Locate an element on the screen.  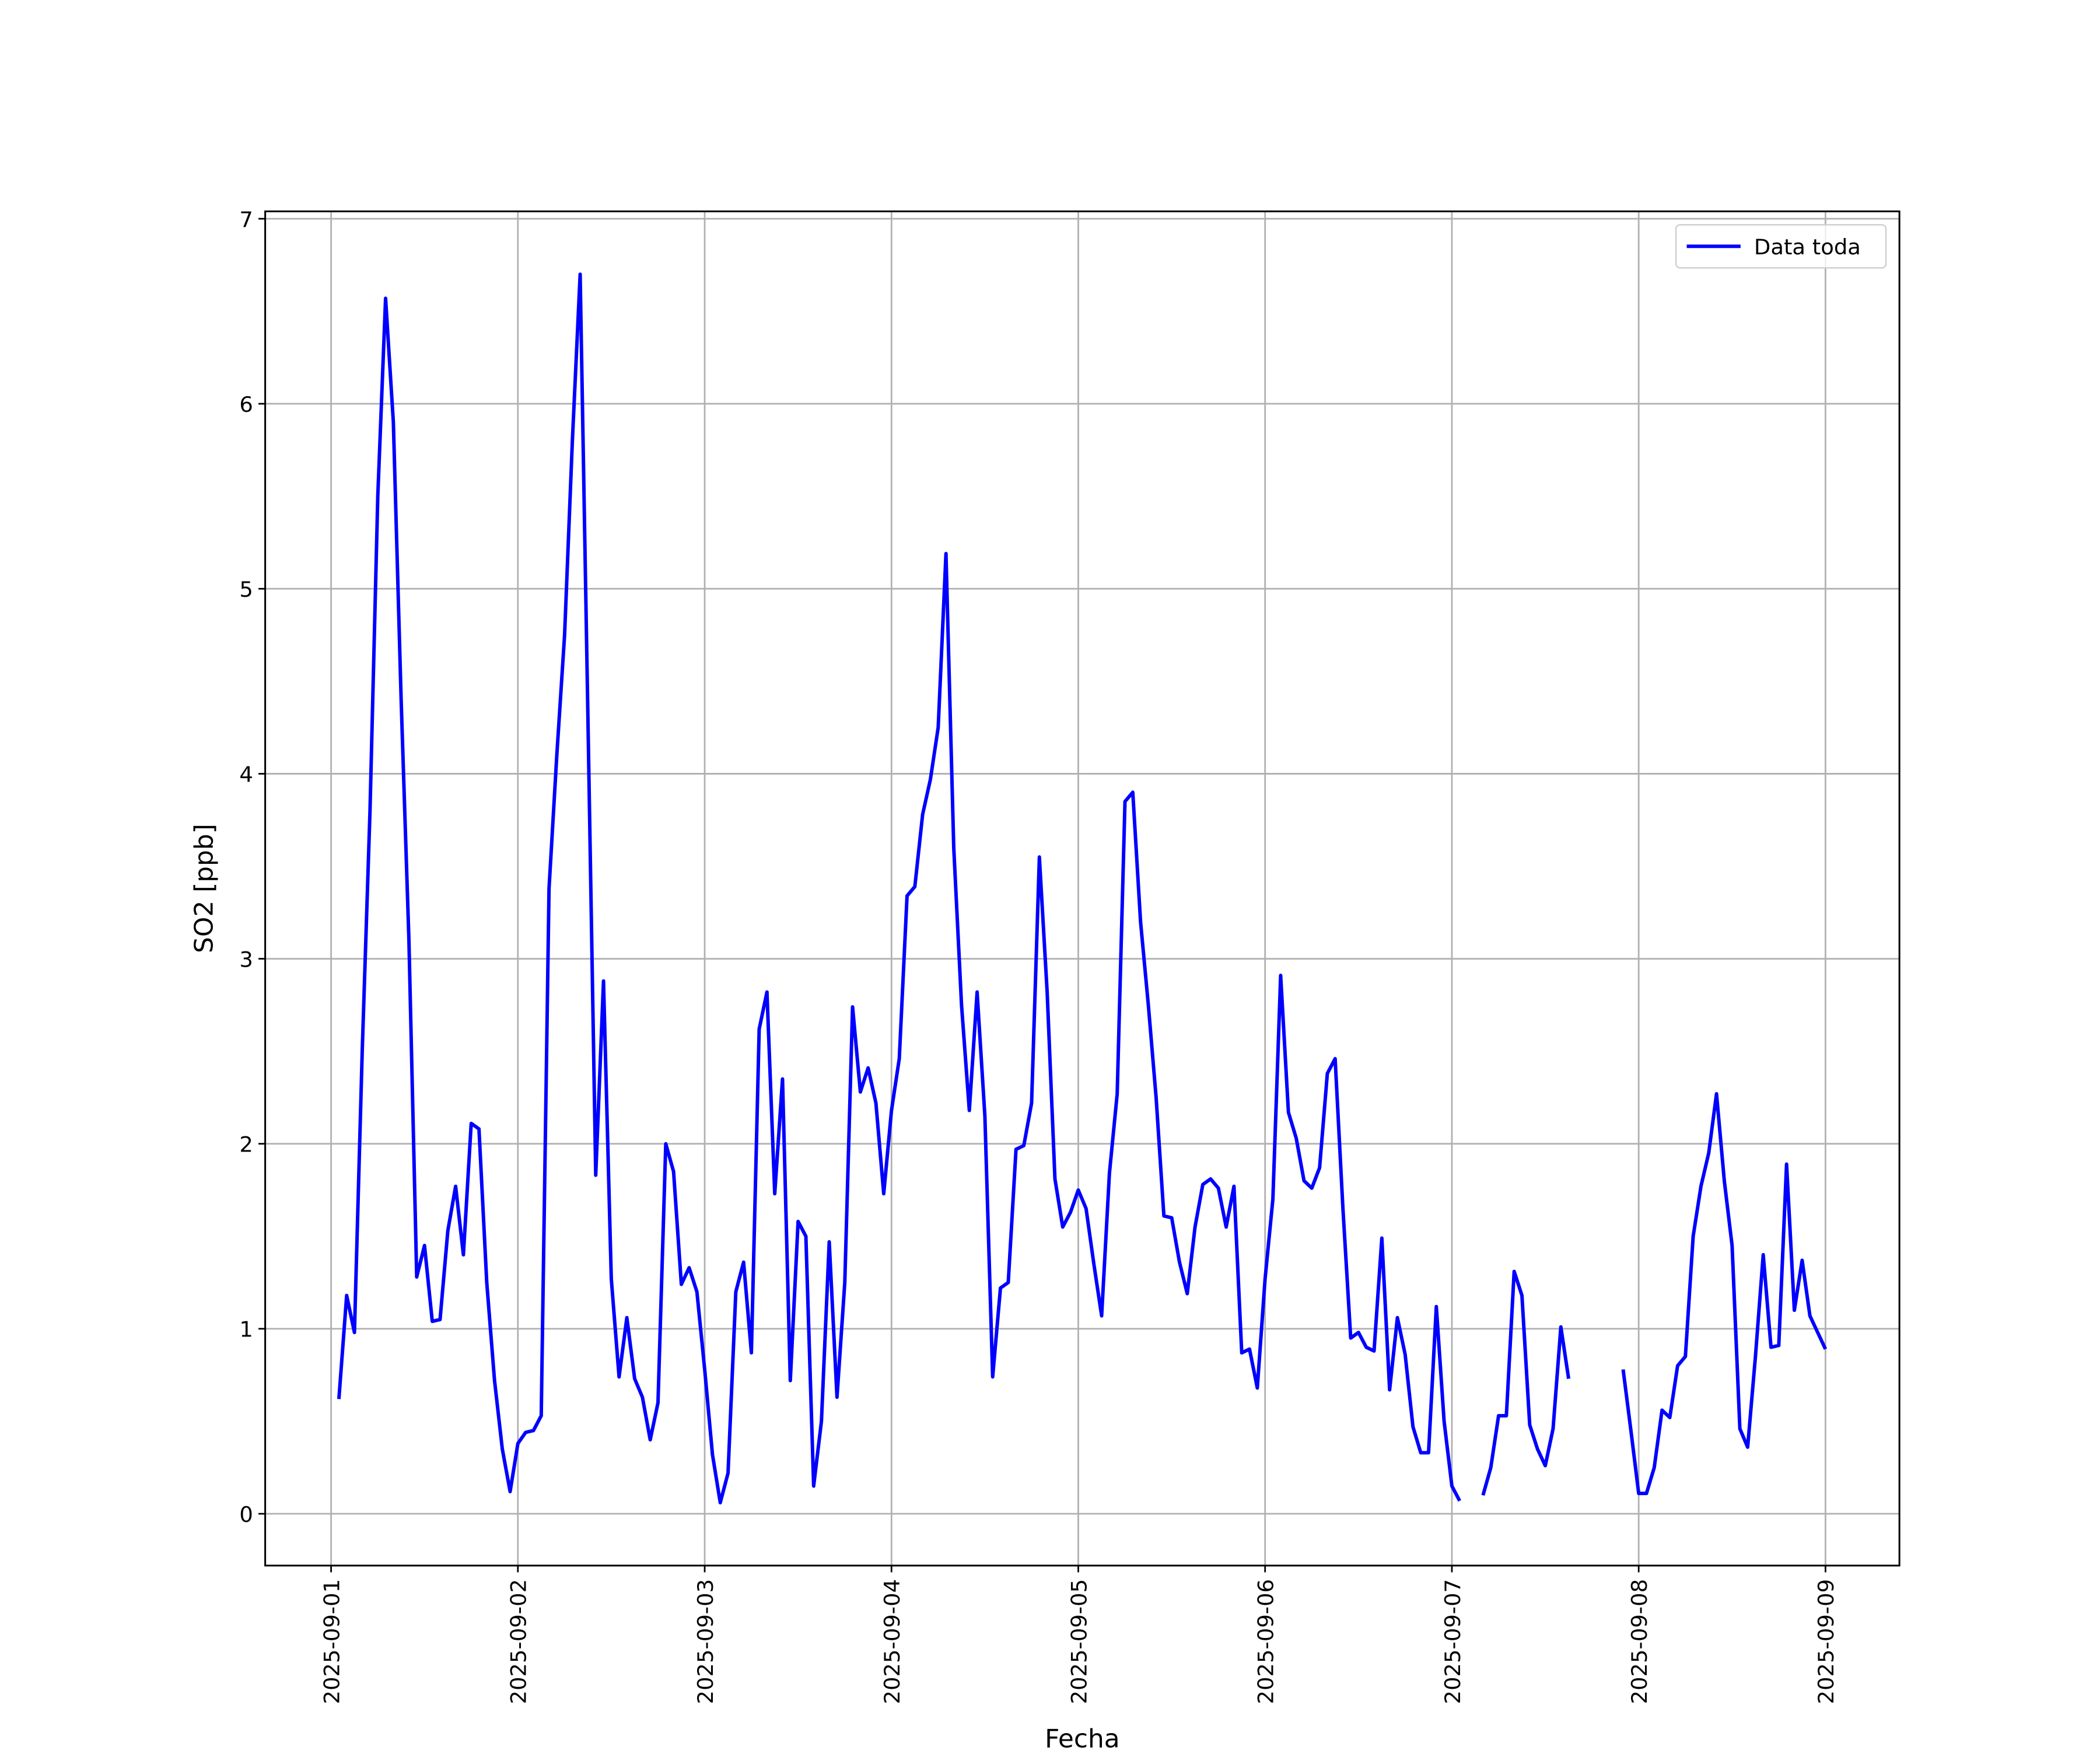
x-tick-label: 2025-09-03 is located at coordinates (705, 1641).